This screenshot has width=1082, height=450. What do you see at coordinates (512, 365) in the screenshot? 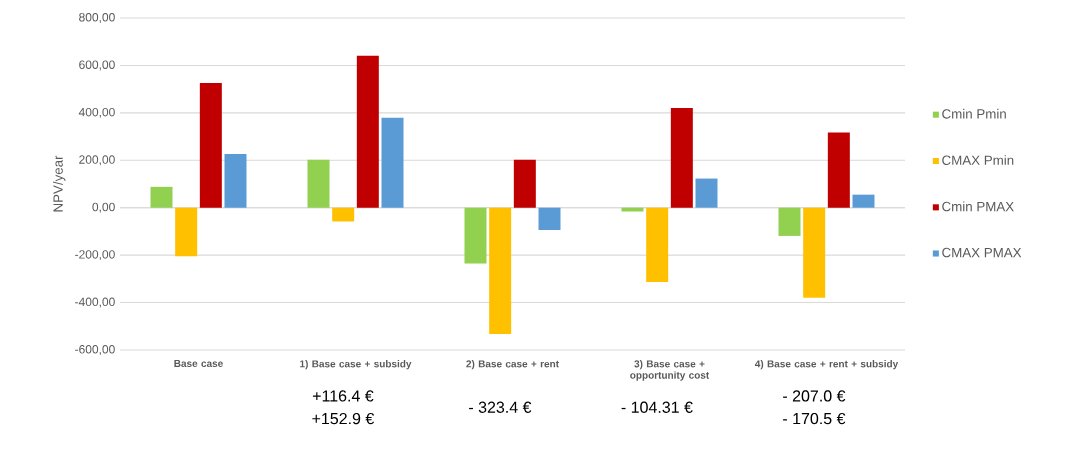
I see `x-tick-label: 2) Base case + rent` at bounding box center [512, 365].